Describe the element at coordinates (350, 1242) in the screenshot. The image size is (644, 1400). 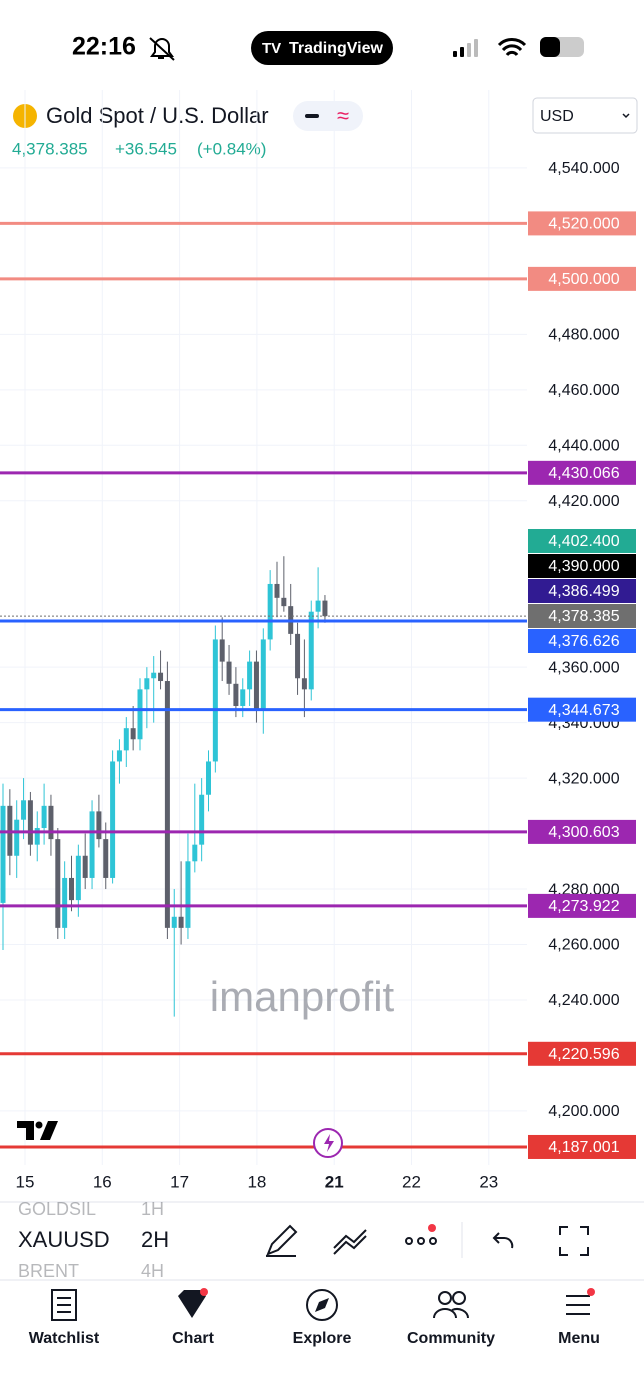
I see `lines-tool` at that location.